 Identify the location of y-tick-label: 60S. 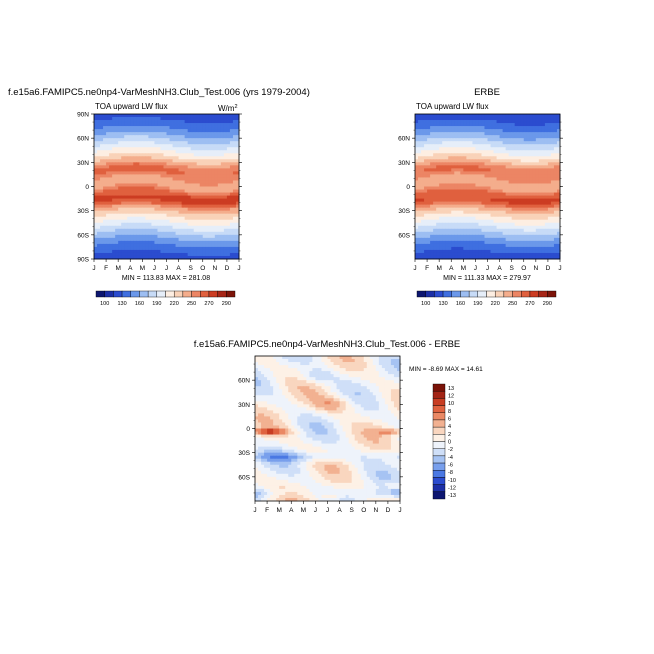
(404, 235).